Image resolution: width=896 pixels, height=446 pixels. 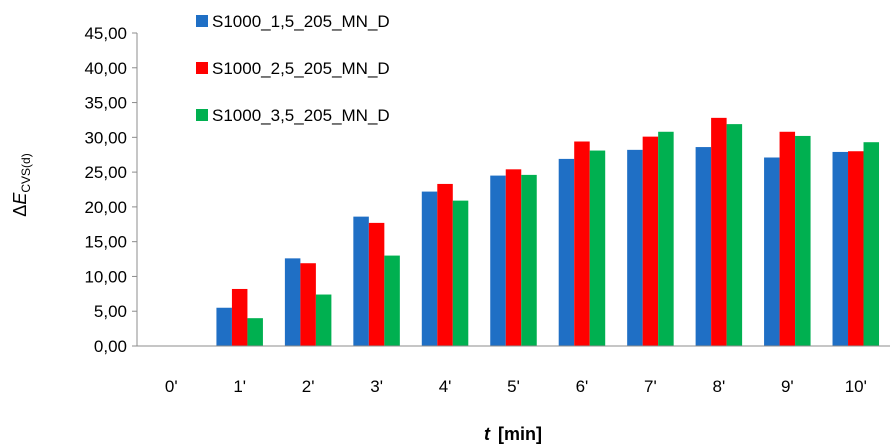 I want to click on x-tick-label: 10', so click(x=856, y=386).